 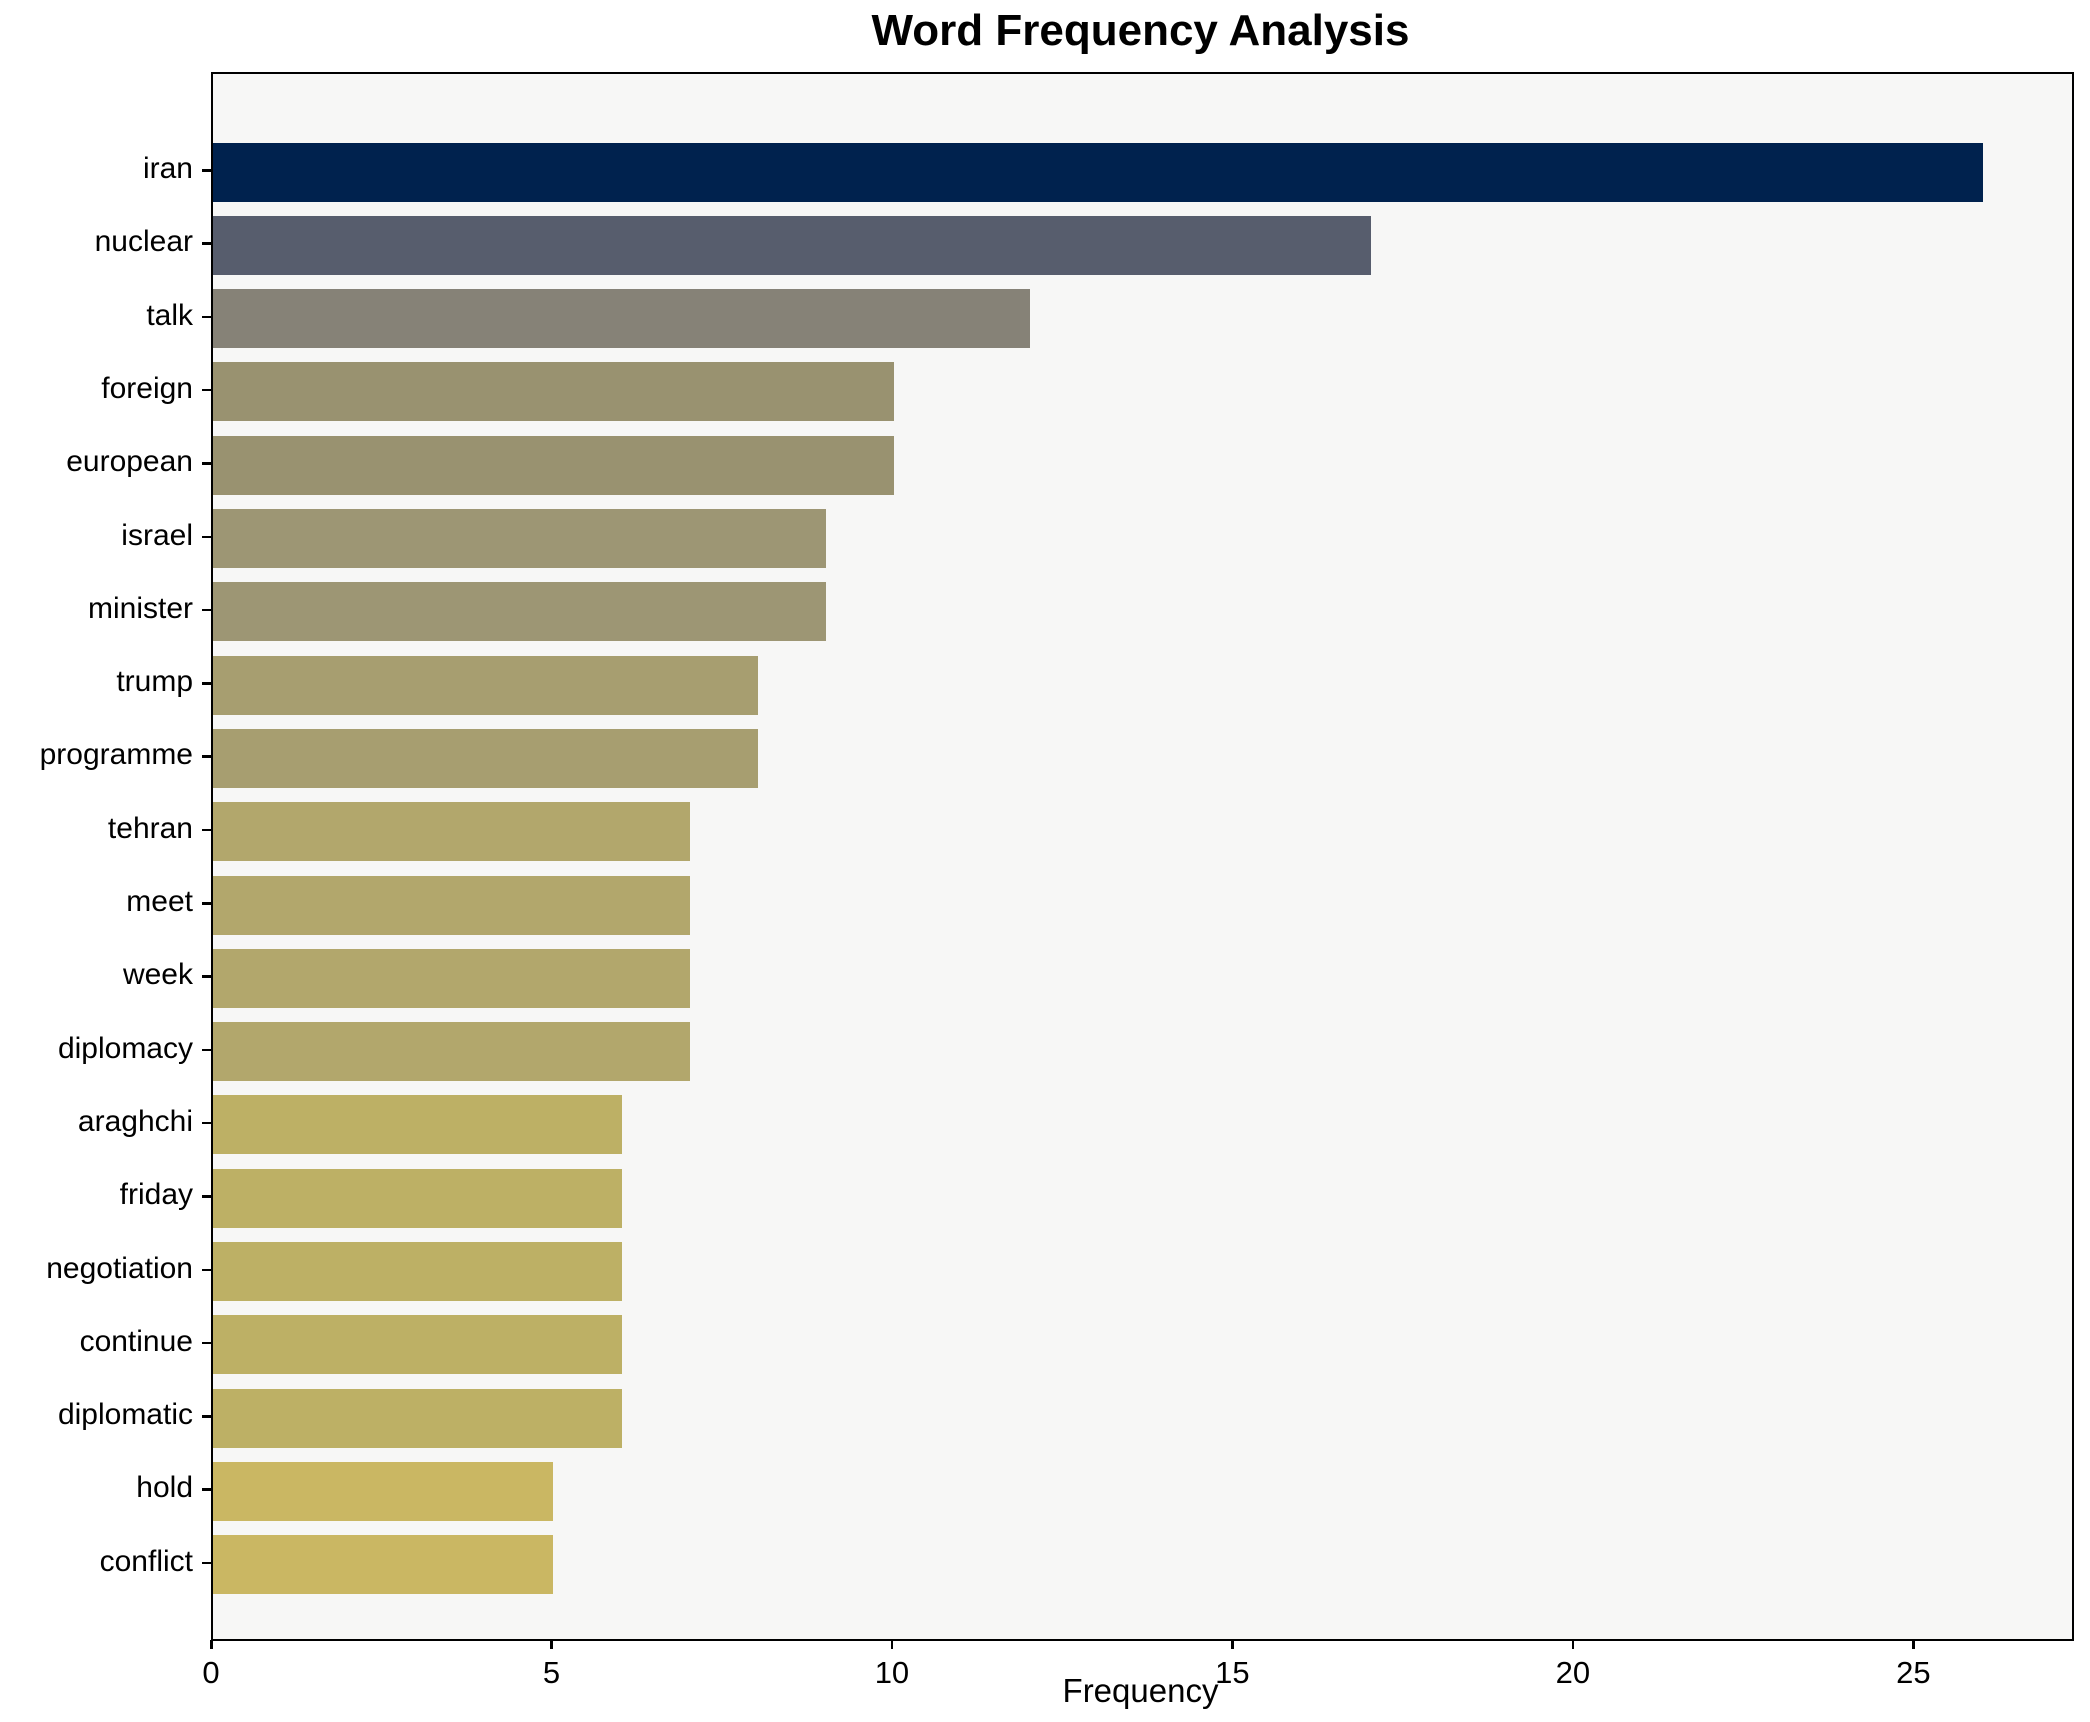 What do you see at coordinates (485, 758) in the screenshot?
I see `bar-programme` at bounding box center [485, 758].